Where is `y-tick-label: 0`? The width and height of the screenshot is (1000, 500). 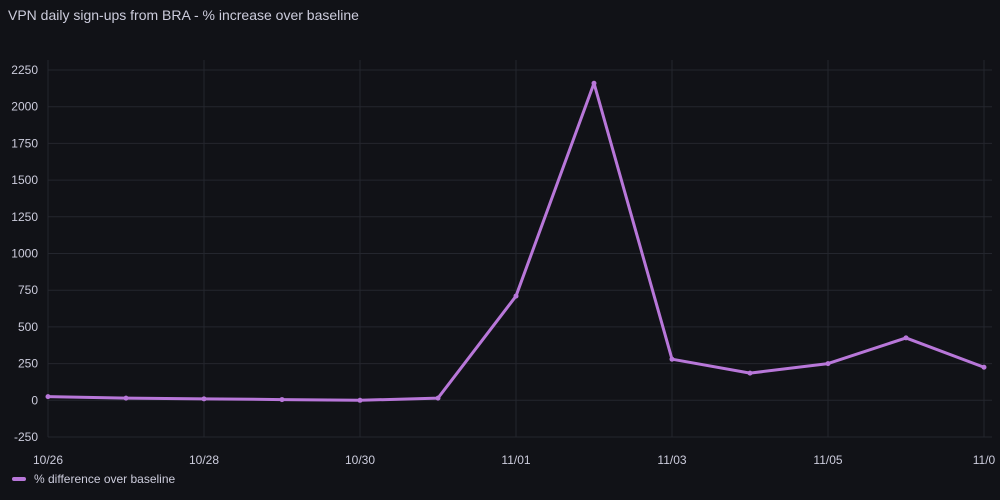 y-tick-label: 0 is located at coordinates (34, 400).